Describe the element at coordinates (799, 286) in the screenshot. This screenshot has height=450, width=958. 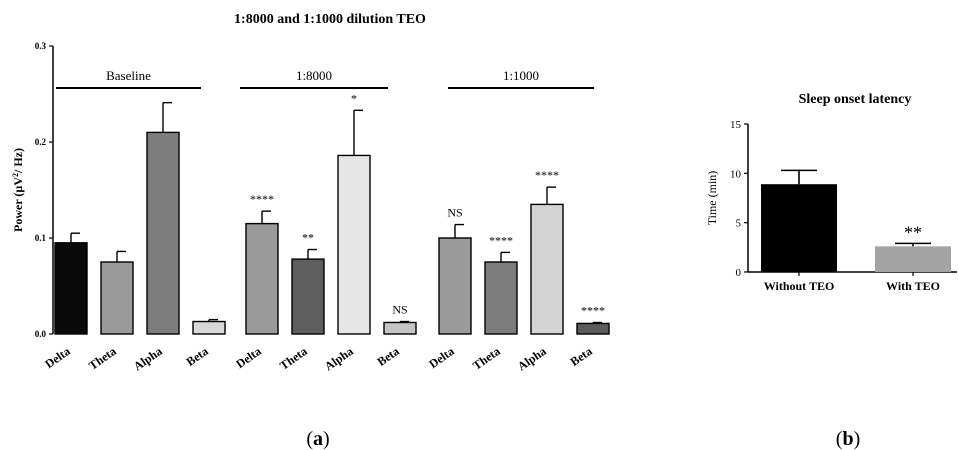
I see `x-tick-label: Without TEO` at that location.